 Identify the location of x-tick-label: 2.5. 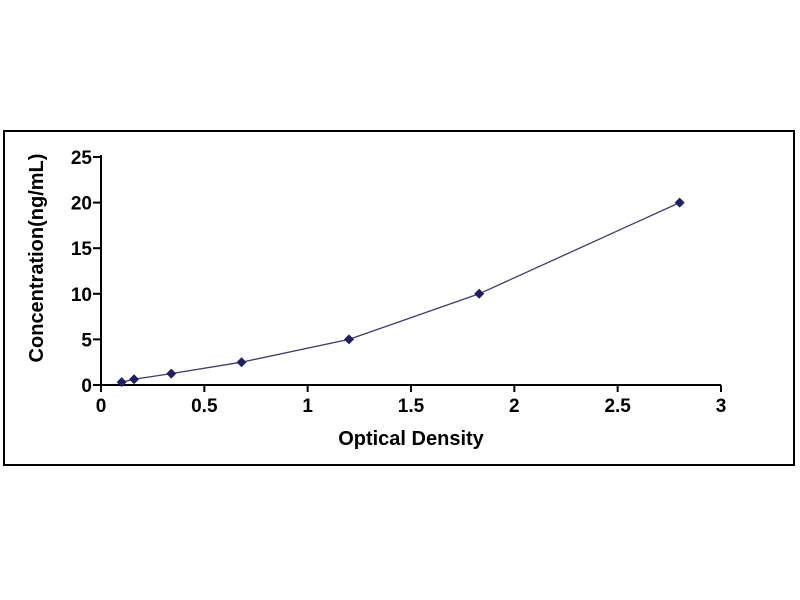
(617, 406).